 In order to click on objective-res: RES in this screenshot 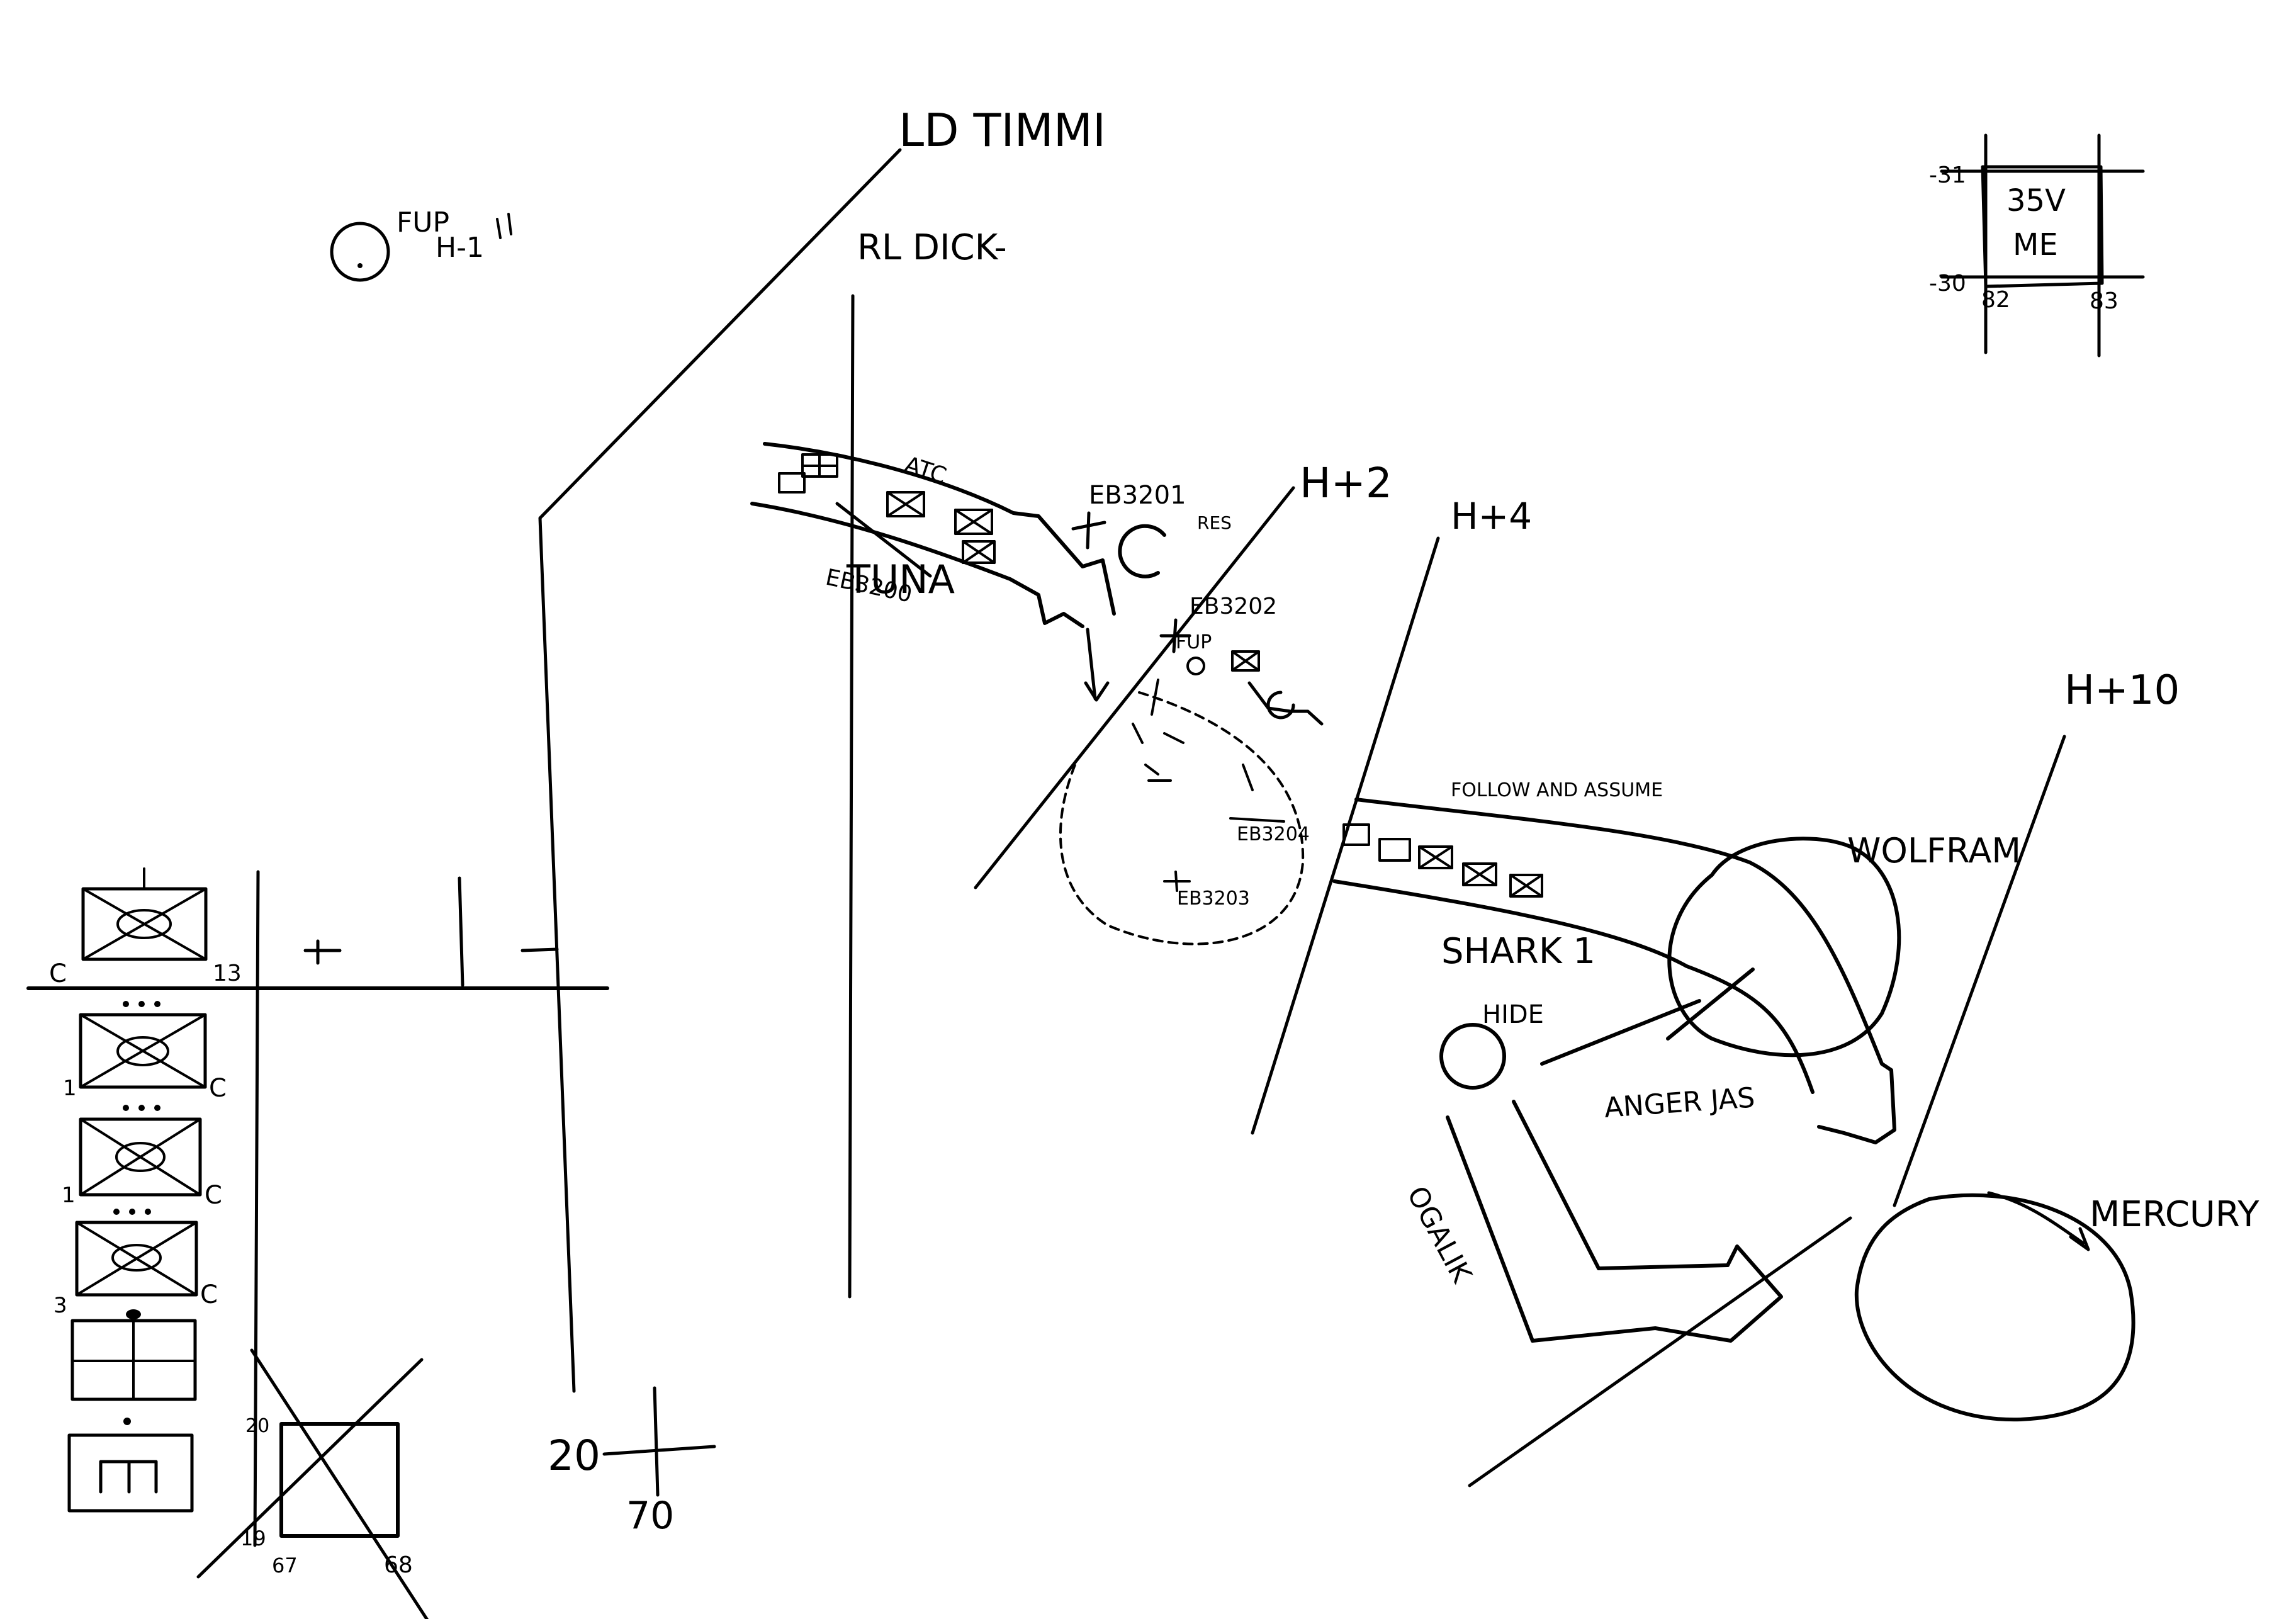, I will do `click(1214, 522)`.